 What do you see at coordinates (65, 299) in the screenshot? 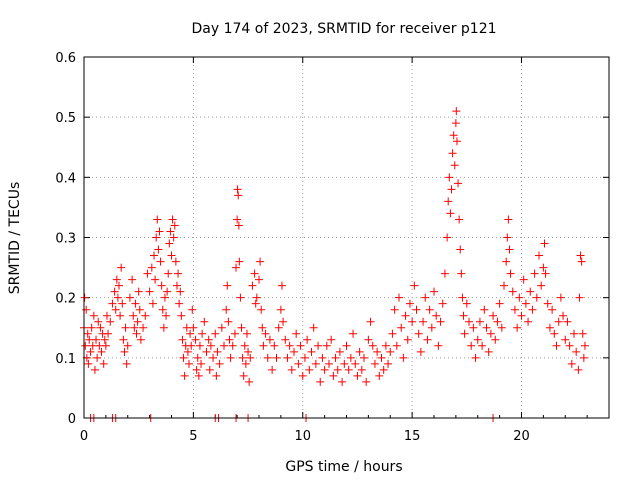
I see `y-tick-label: 0.2` at bounding box center [65, 299].